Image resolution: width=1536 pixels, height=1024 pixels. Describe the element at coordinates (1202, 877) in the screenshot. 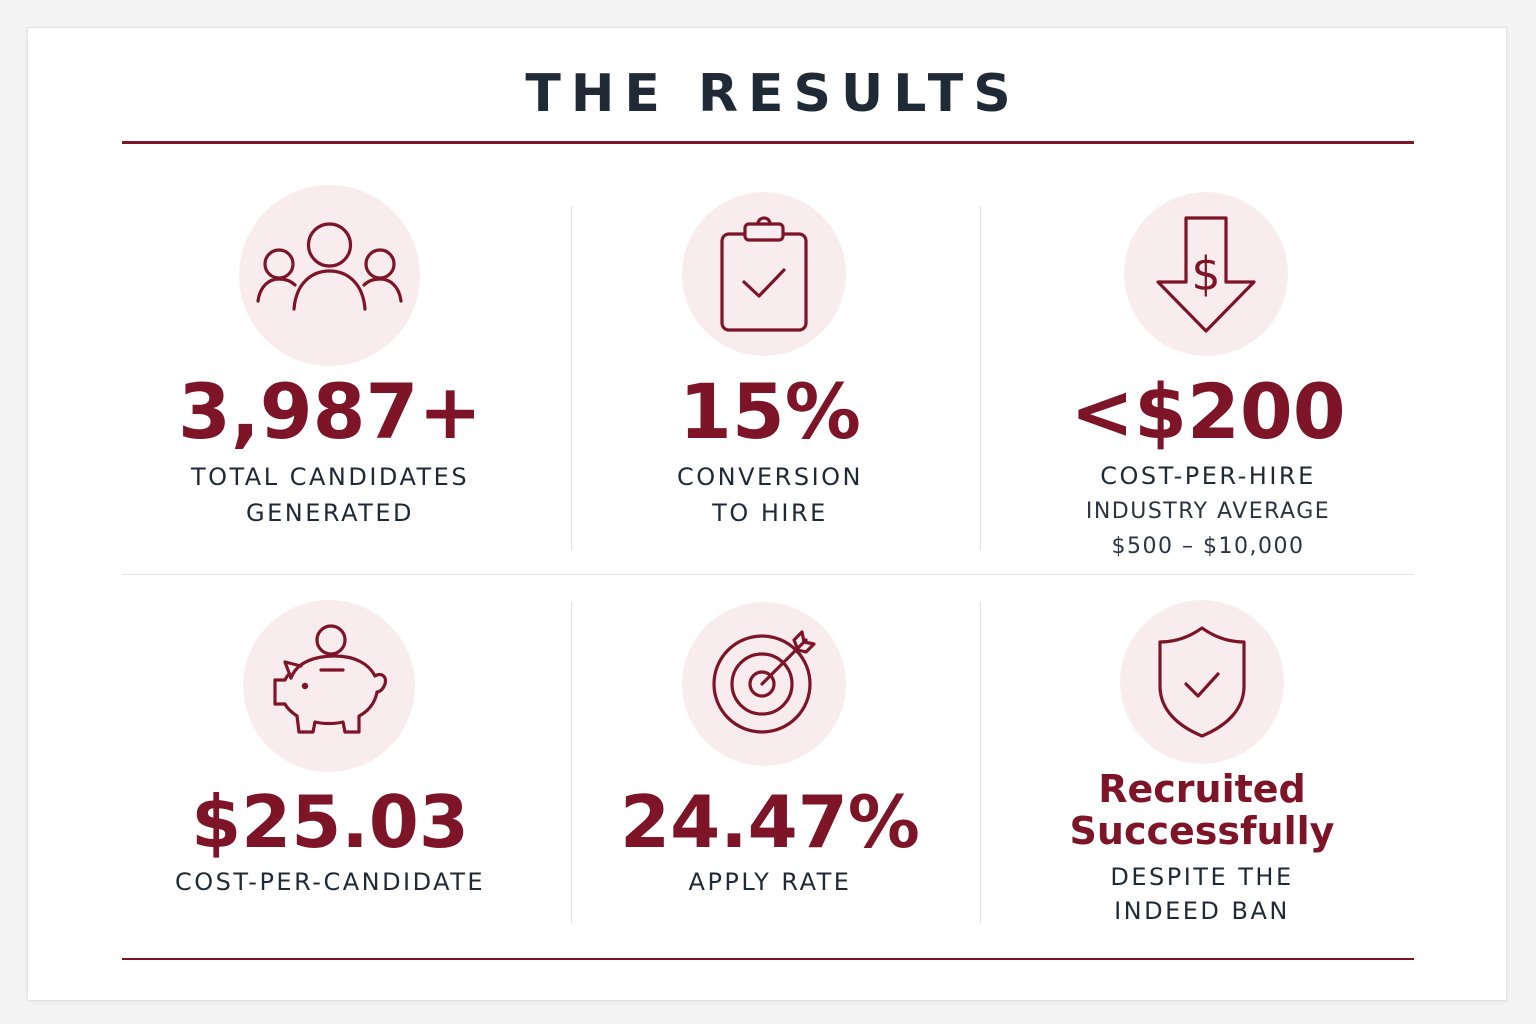

I see `metric-label: DESPITE THE` at that location.